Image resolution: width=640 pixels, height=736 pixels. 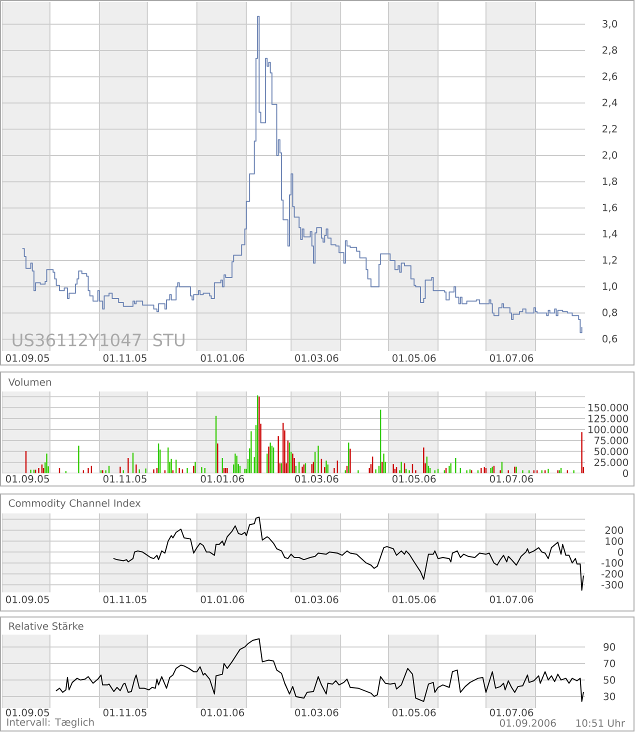 What do you see at coordinates (601, 723) in the screenshot?
I see `text: 10:51 Uhr` at bounding box center [601, 723].